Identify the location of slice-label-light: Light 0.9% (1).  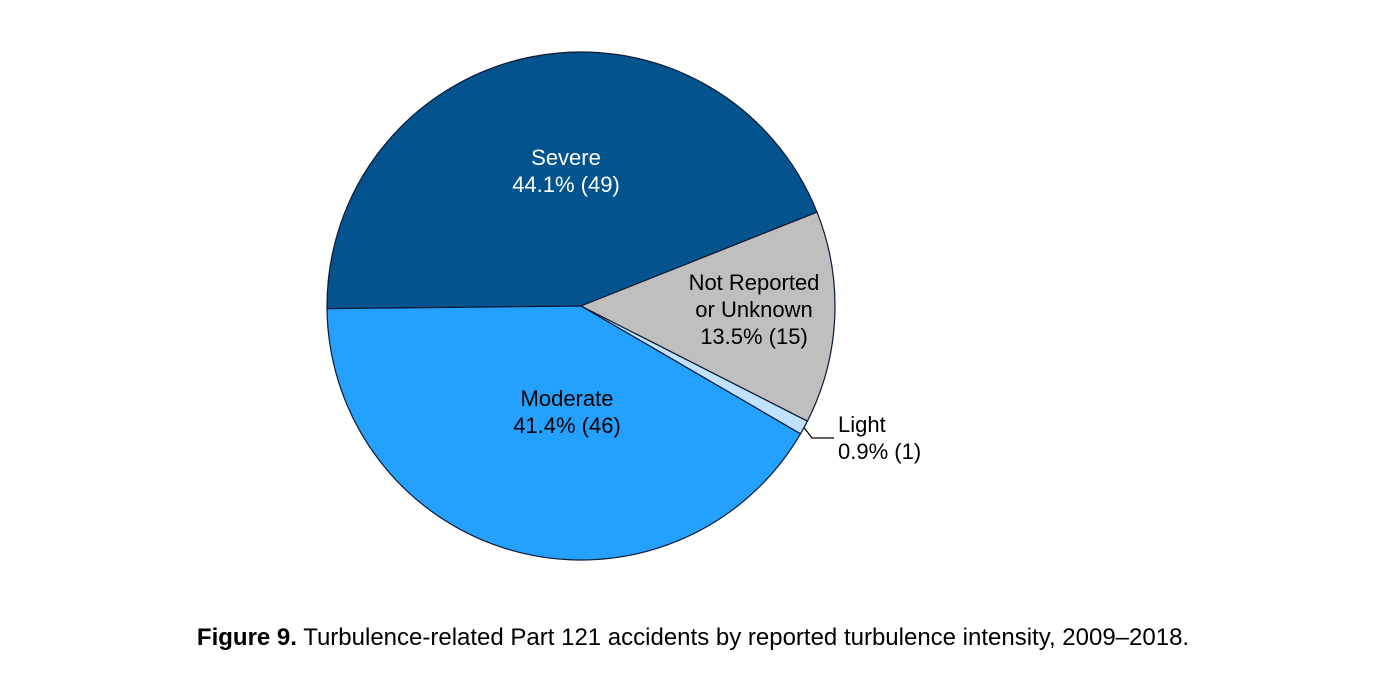
(879, 438).